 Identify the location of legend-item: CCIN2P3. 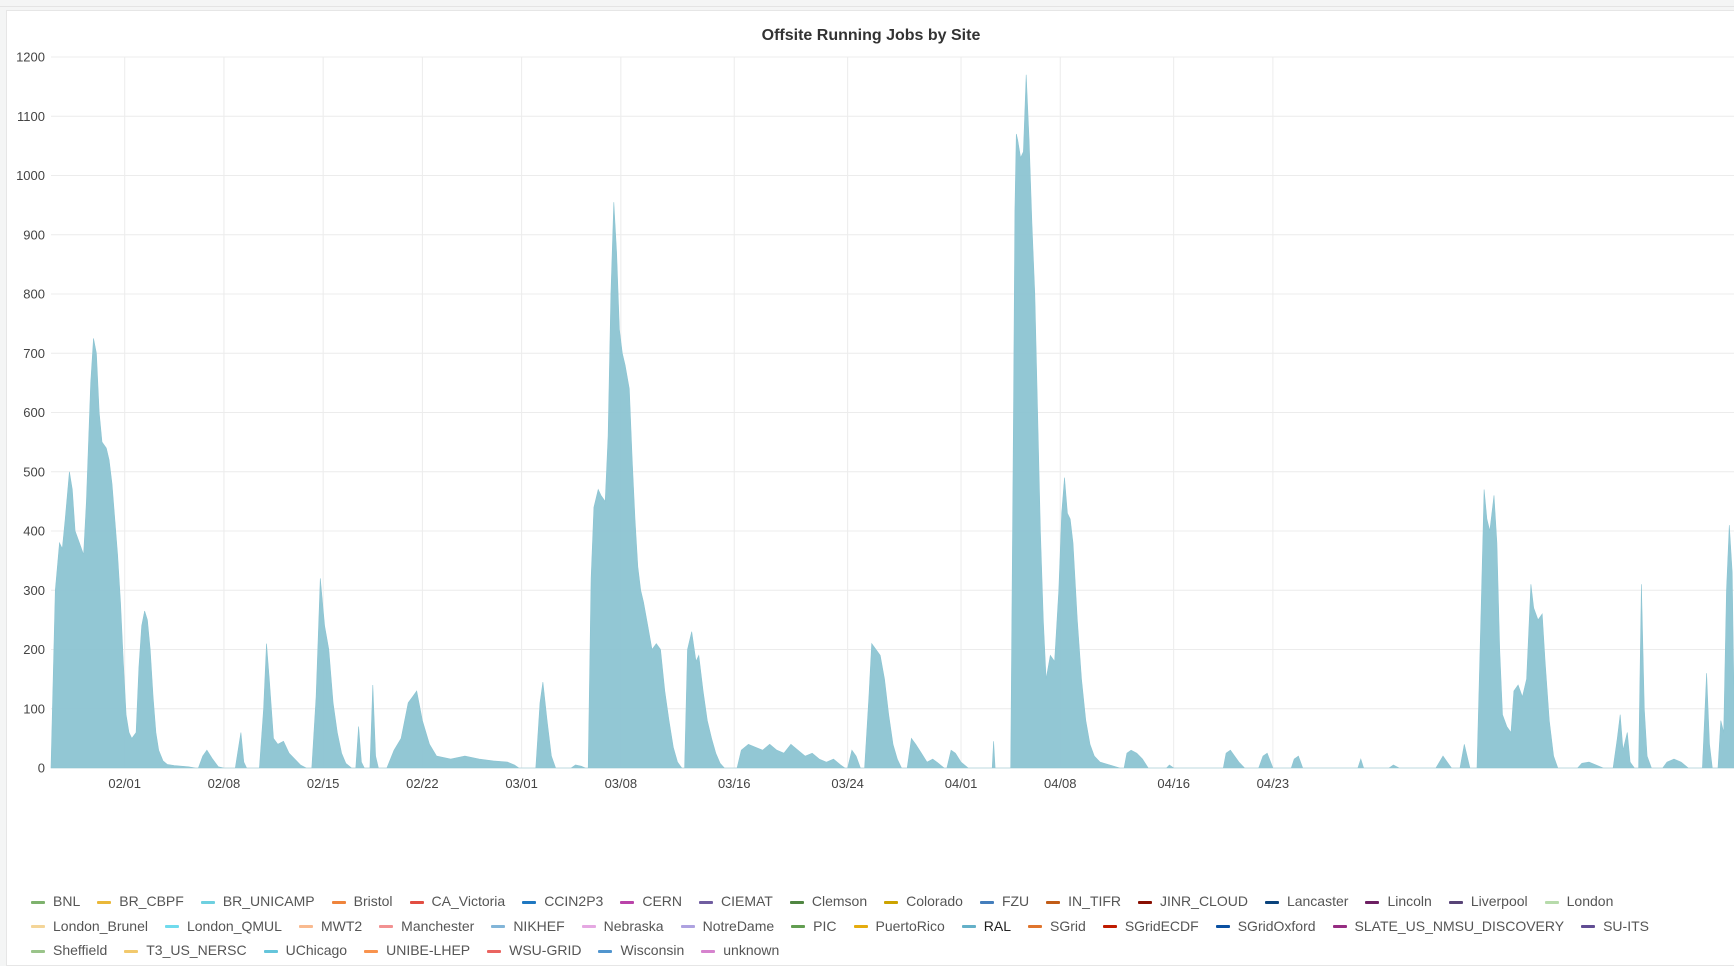
(562, 901).